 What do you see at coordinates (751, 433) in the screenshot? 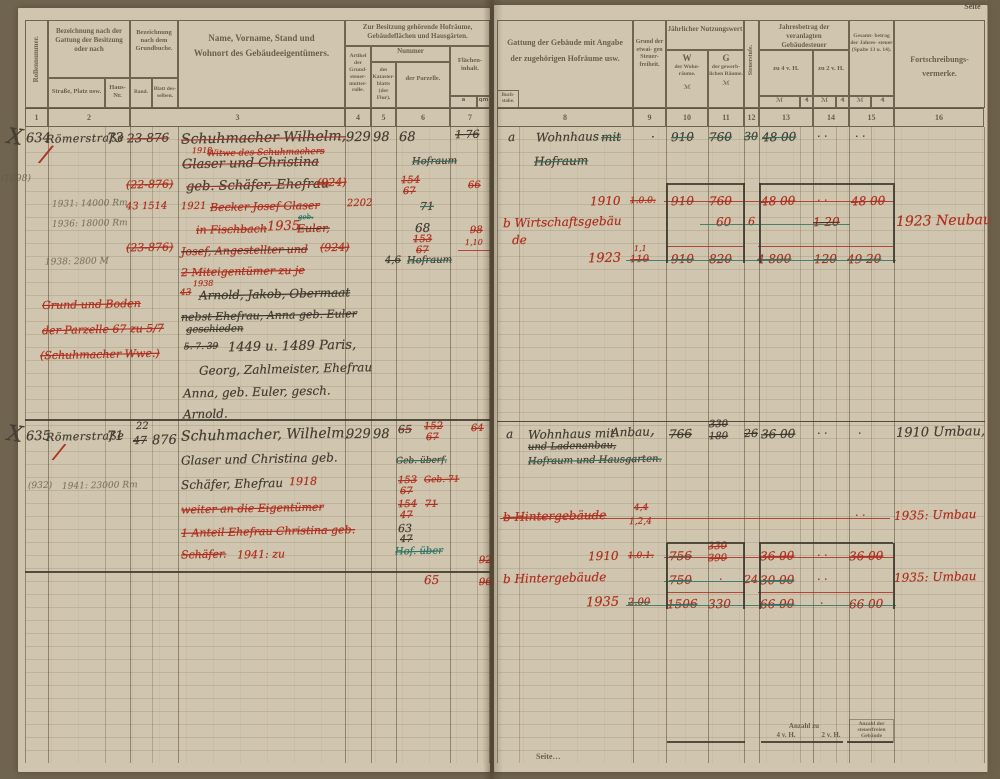
I see `handwriting-entry: 26` at bounding box center [751, 433].